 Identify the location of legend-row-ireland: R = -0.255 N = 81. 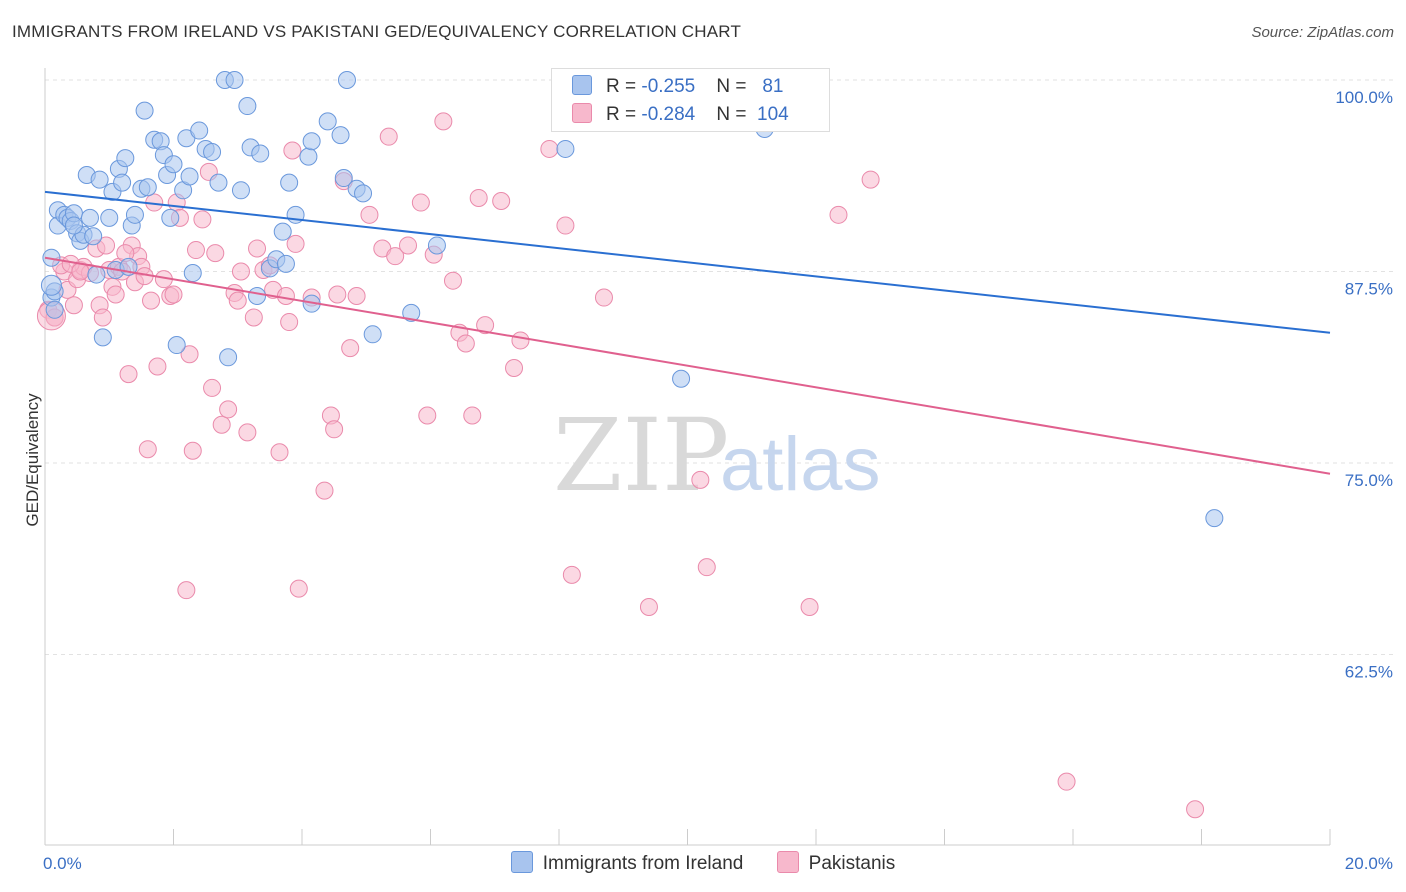
(677, 86).